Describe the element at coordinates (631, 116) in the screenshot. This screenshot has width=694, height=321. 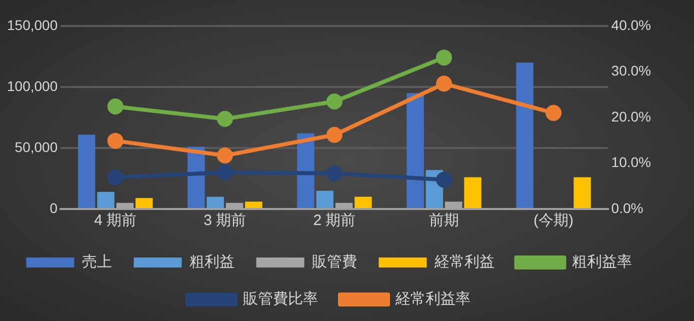
I see `y2-tick-label: 20.0%` at that location.